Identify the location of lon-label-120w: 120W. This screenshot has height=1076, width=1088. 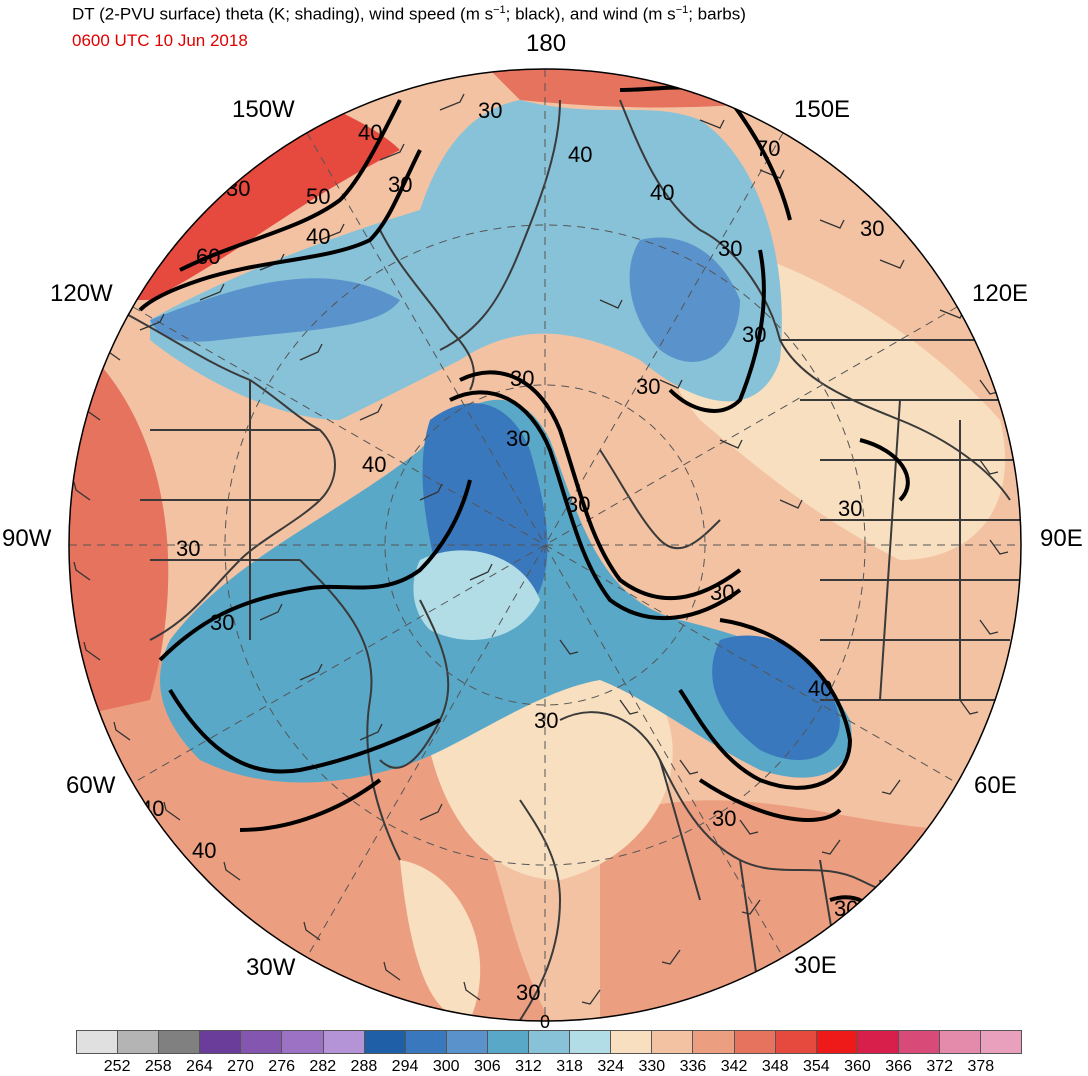
(81, 293).